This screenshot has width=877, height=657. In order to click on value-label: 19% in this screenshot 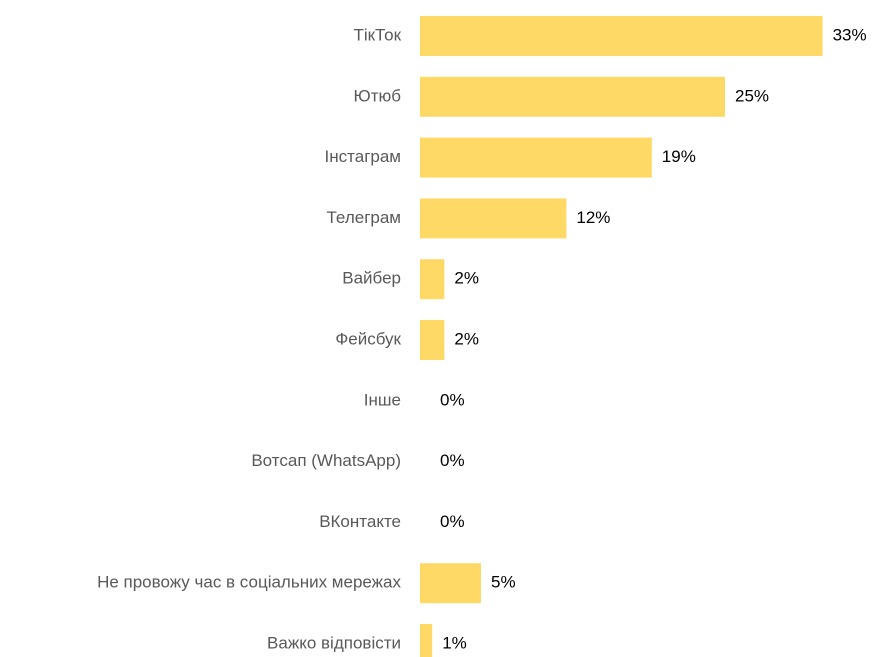, I will do `click(679, 156)`.